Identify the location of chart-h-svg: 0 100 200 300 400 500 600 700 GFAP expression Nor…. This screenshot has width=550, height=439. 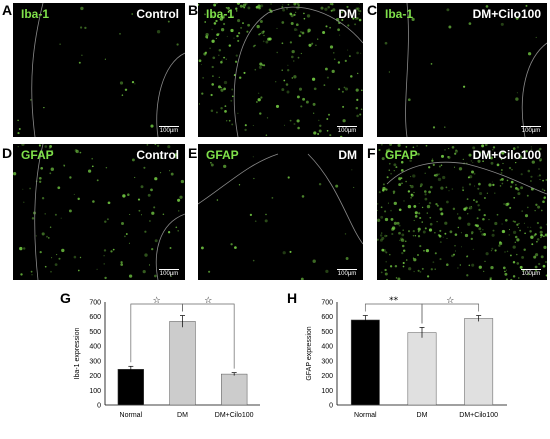
(406, 357).